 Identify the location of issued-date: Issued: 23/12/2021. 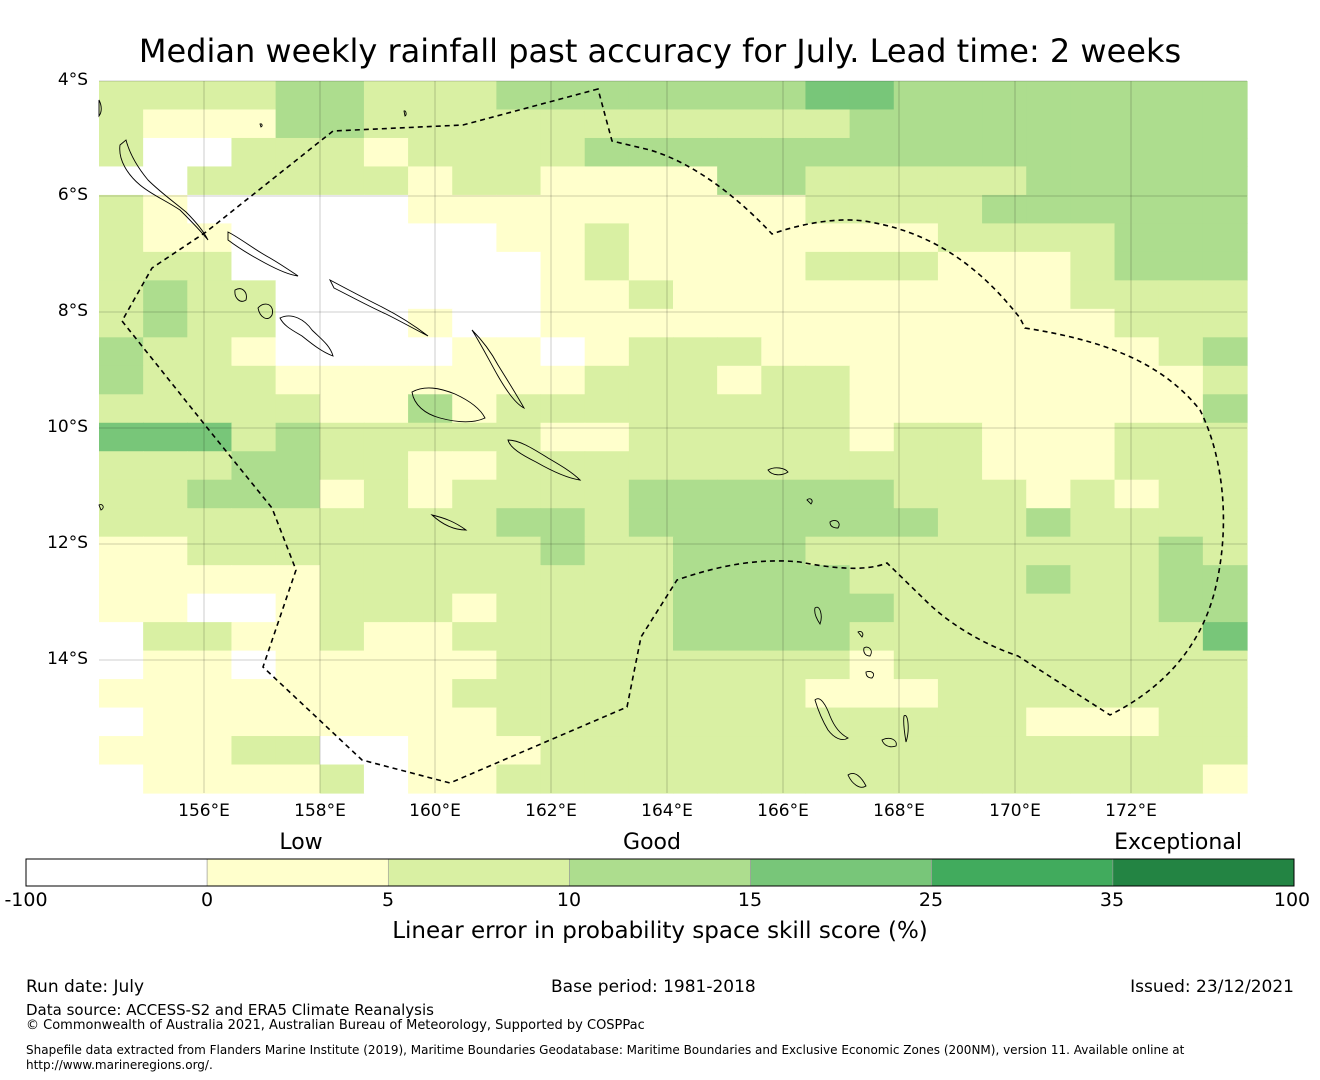
(1212, 987).